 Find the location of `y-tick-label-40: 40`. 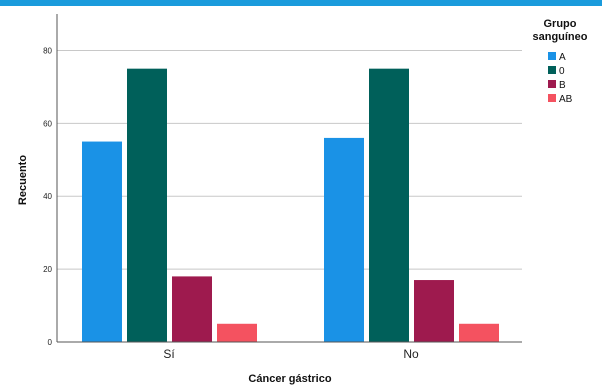

y-tick-label-40: 40 is located at coordinates (47, 196).